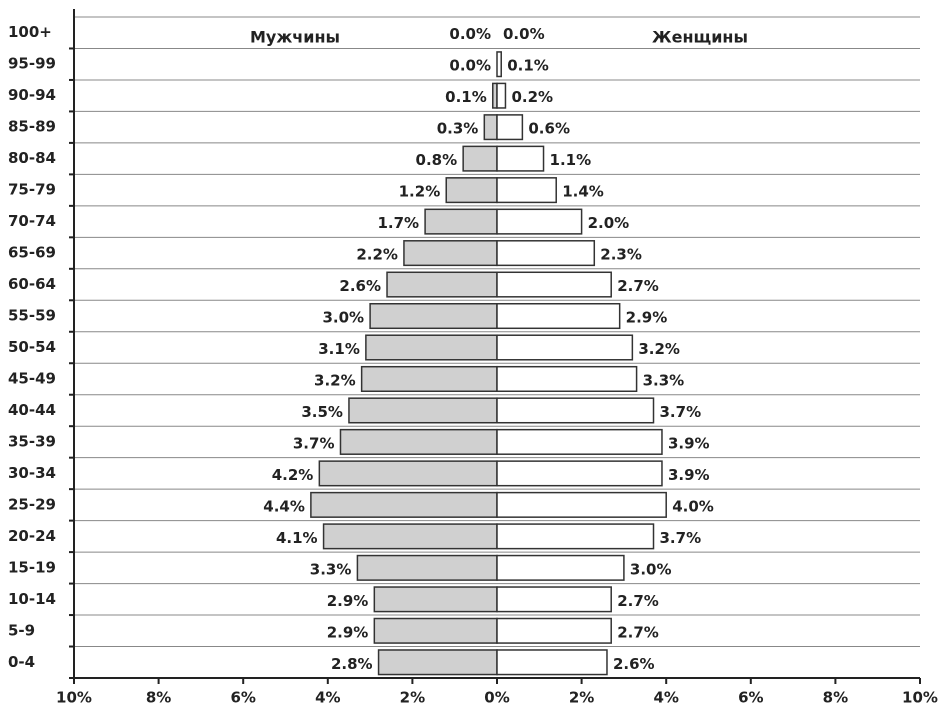  I want to click on y-tick-label: 10-14, so click(32, 599).